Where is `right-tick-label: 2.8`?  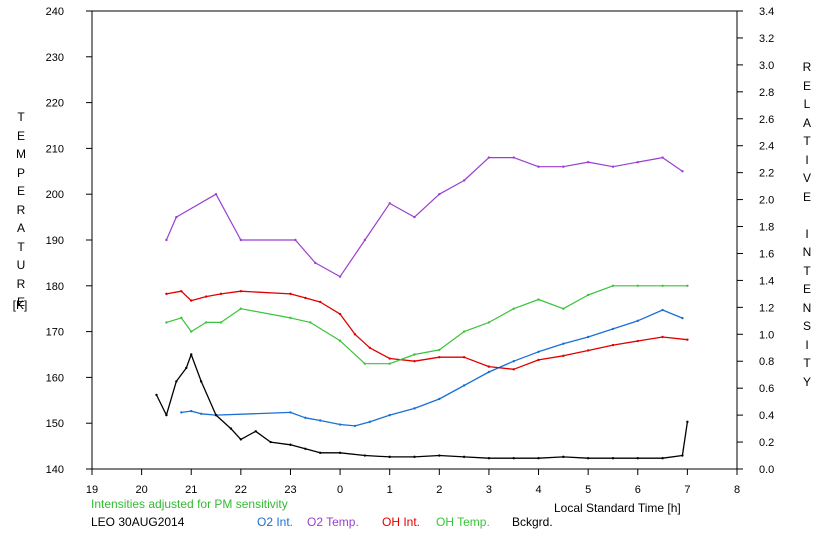 right-tick-label: 2.8 is located at coordinates (766, 93).